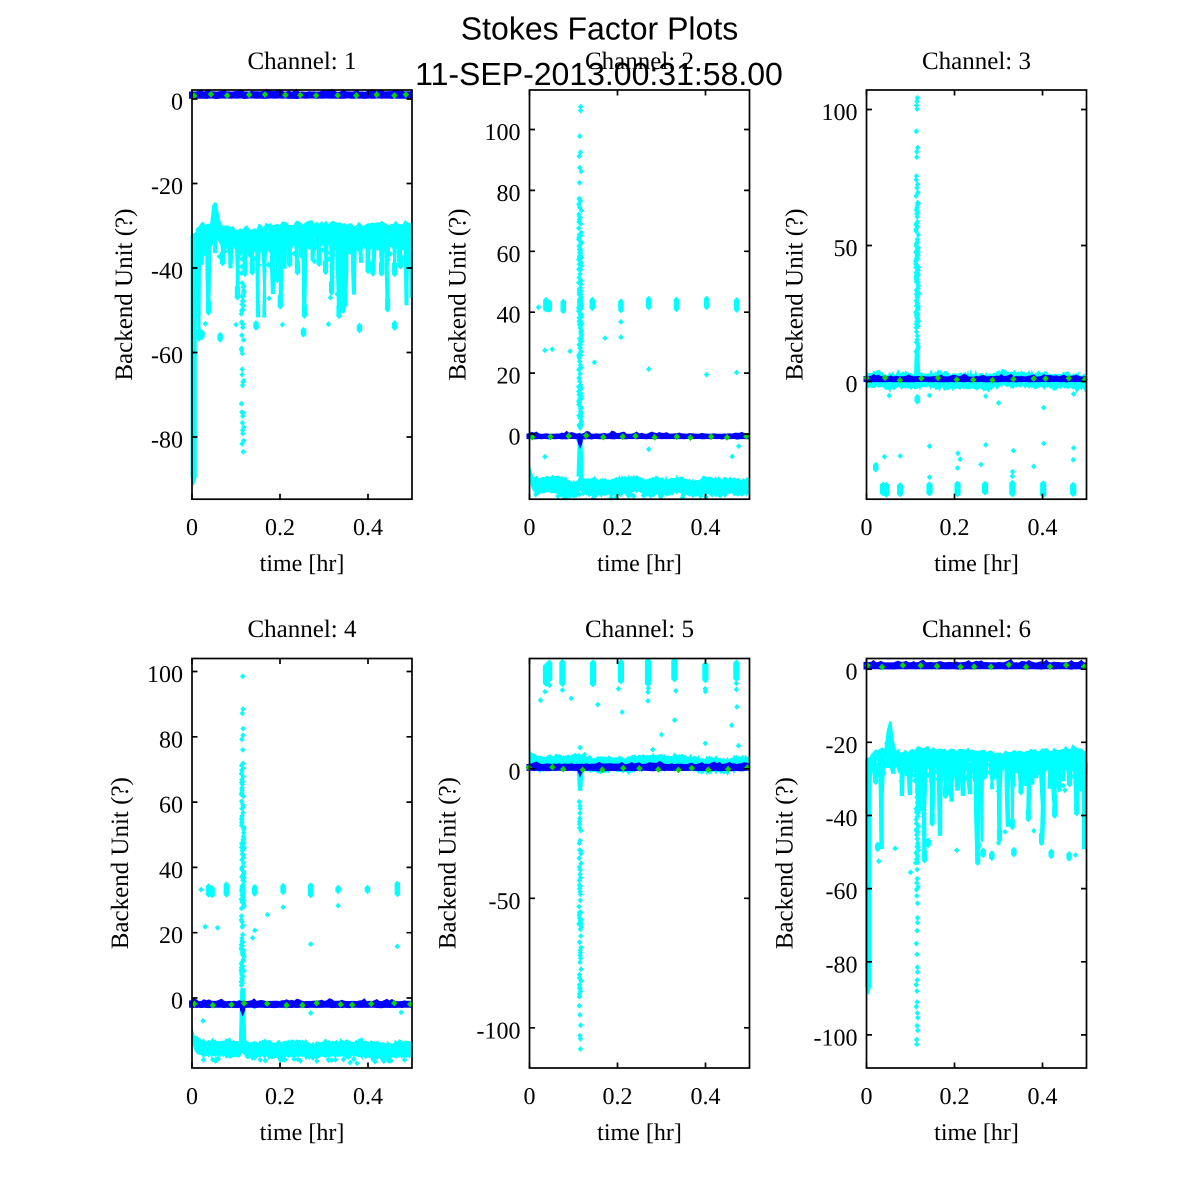 The height and width of the screenshot is (1200, 1200). Describe the element at coordinates (505, 902) in the screenshot. I see `svg-text: -50` at that location.